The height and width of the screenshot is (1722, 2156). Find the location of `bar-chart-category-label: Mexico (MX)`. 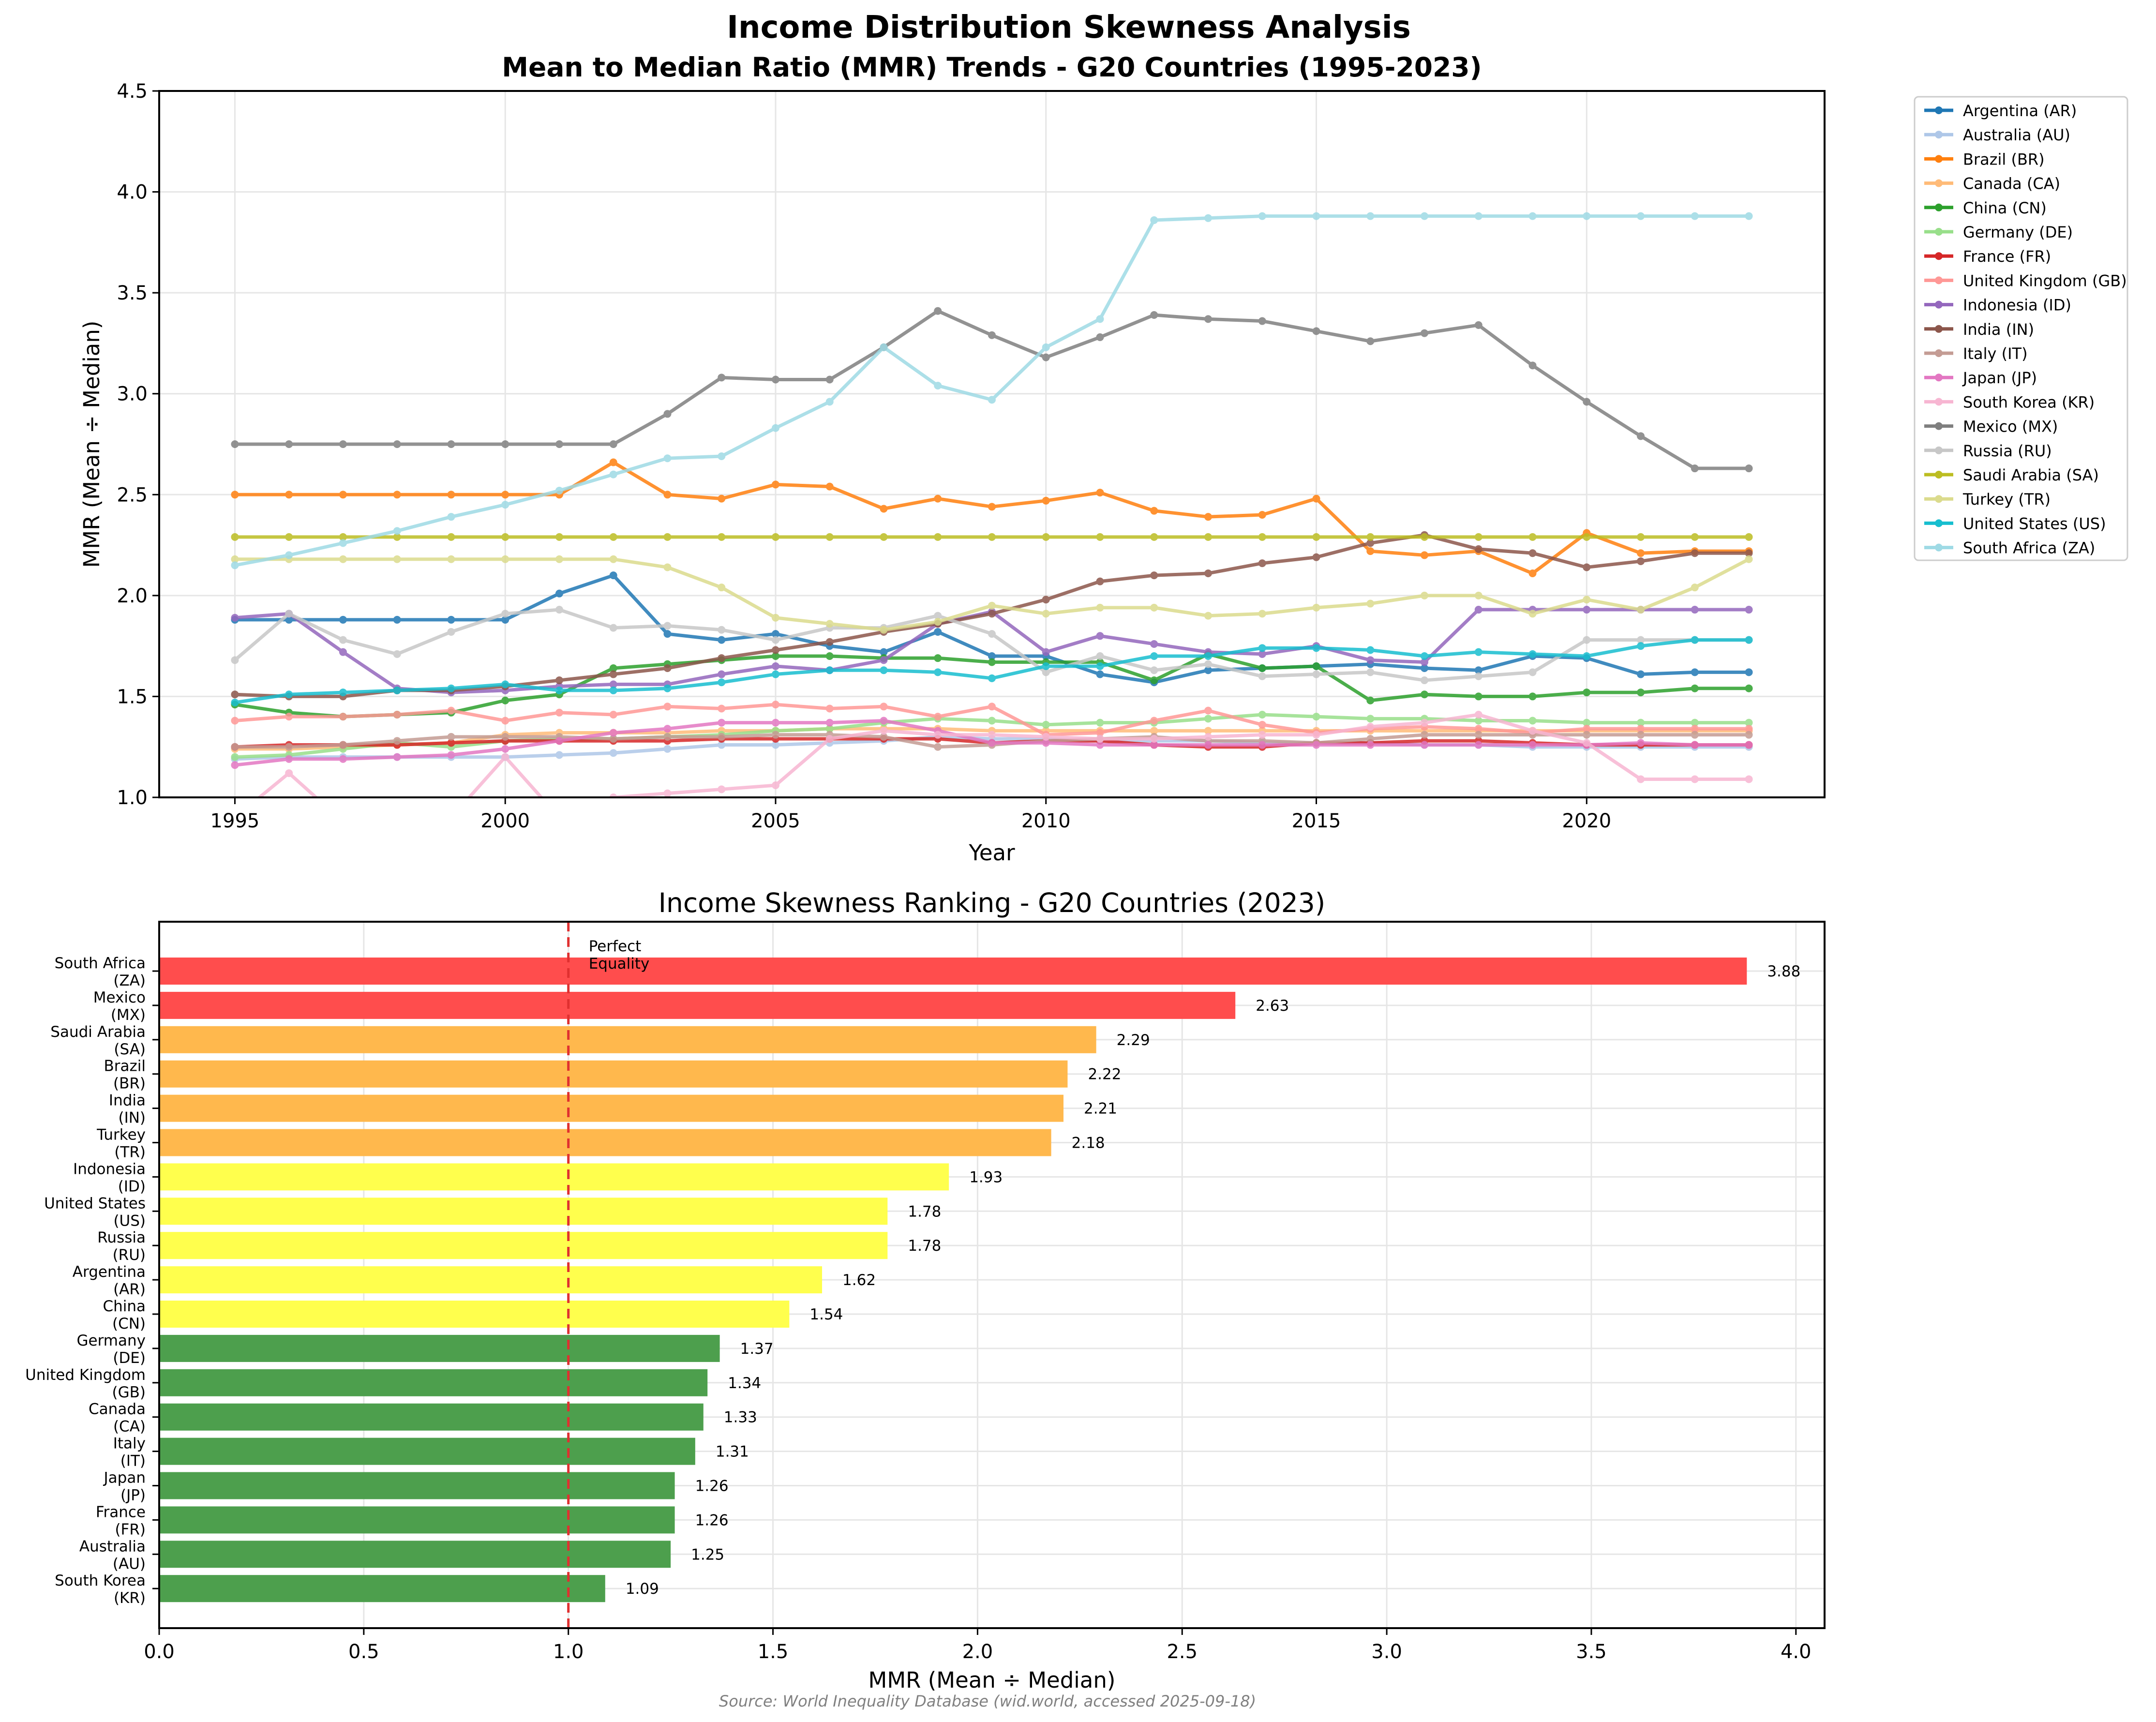

bar-chart-category-label: Mexico (MX) is located at coordinates (119, 1006).